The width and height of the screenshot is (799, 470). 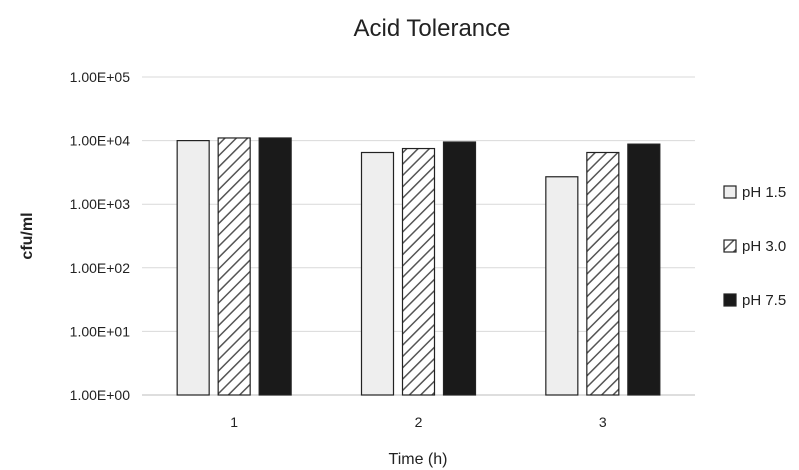 I want to click on x-tick-label: 1, so click(x=234, y=422).